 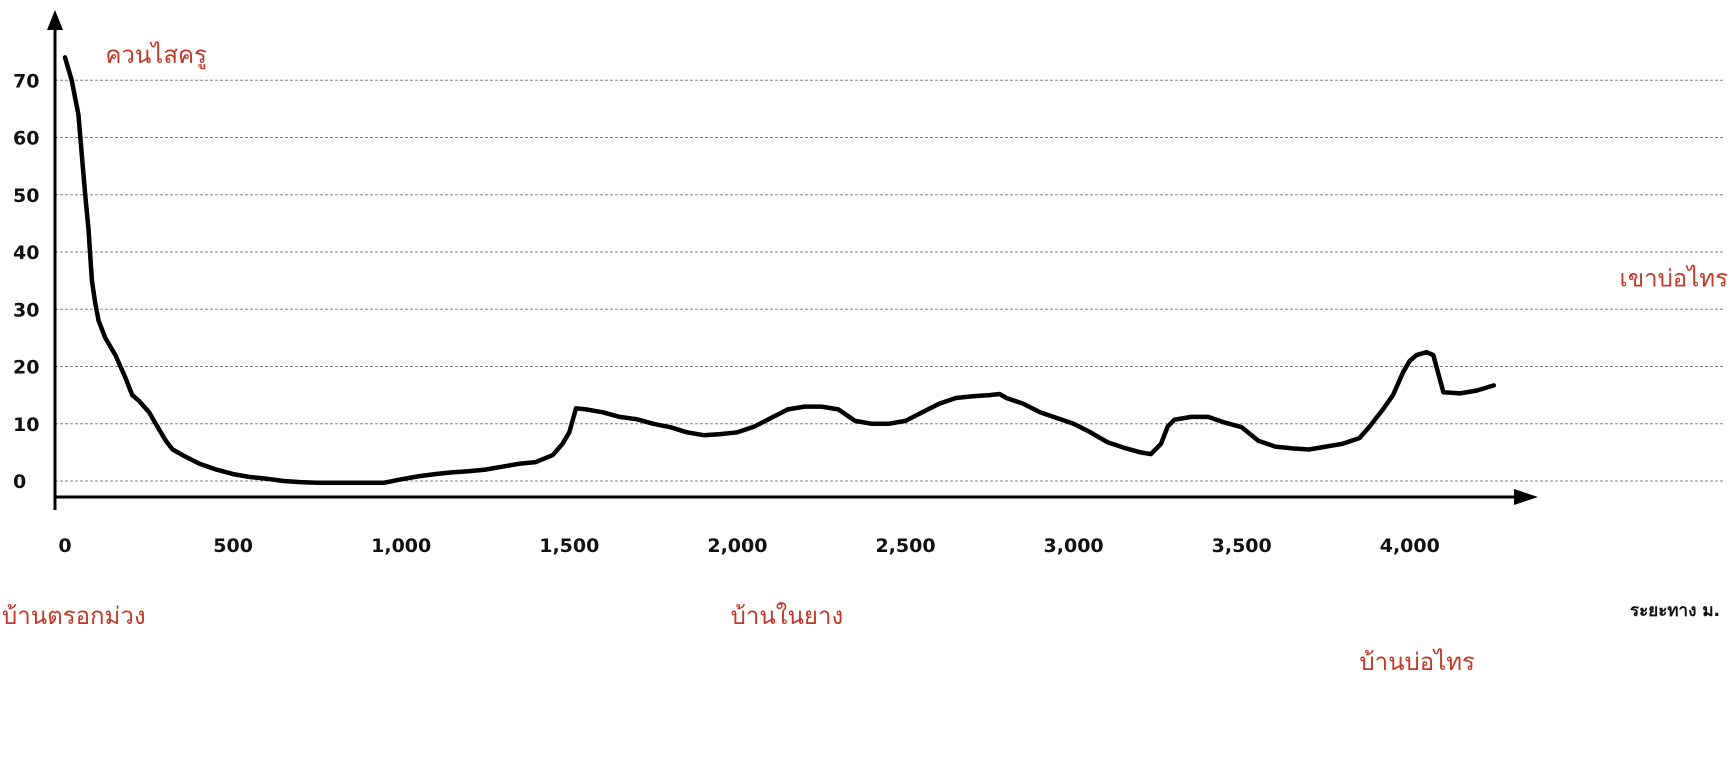 What do you see at coordinates (74, 616) in the screenshot?
I see `annotation-ban-trok-muang: บ้านตรอกม่วง` at bounding box center [74, 616].